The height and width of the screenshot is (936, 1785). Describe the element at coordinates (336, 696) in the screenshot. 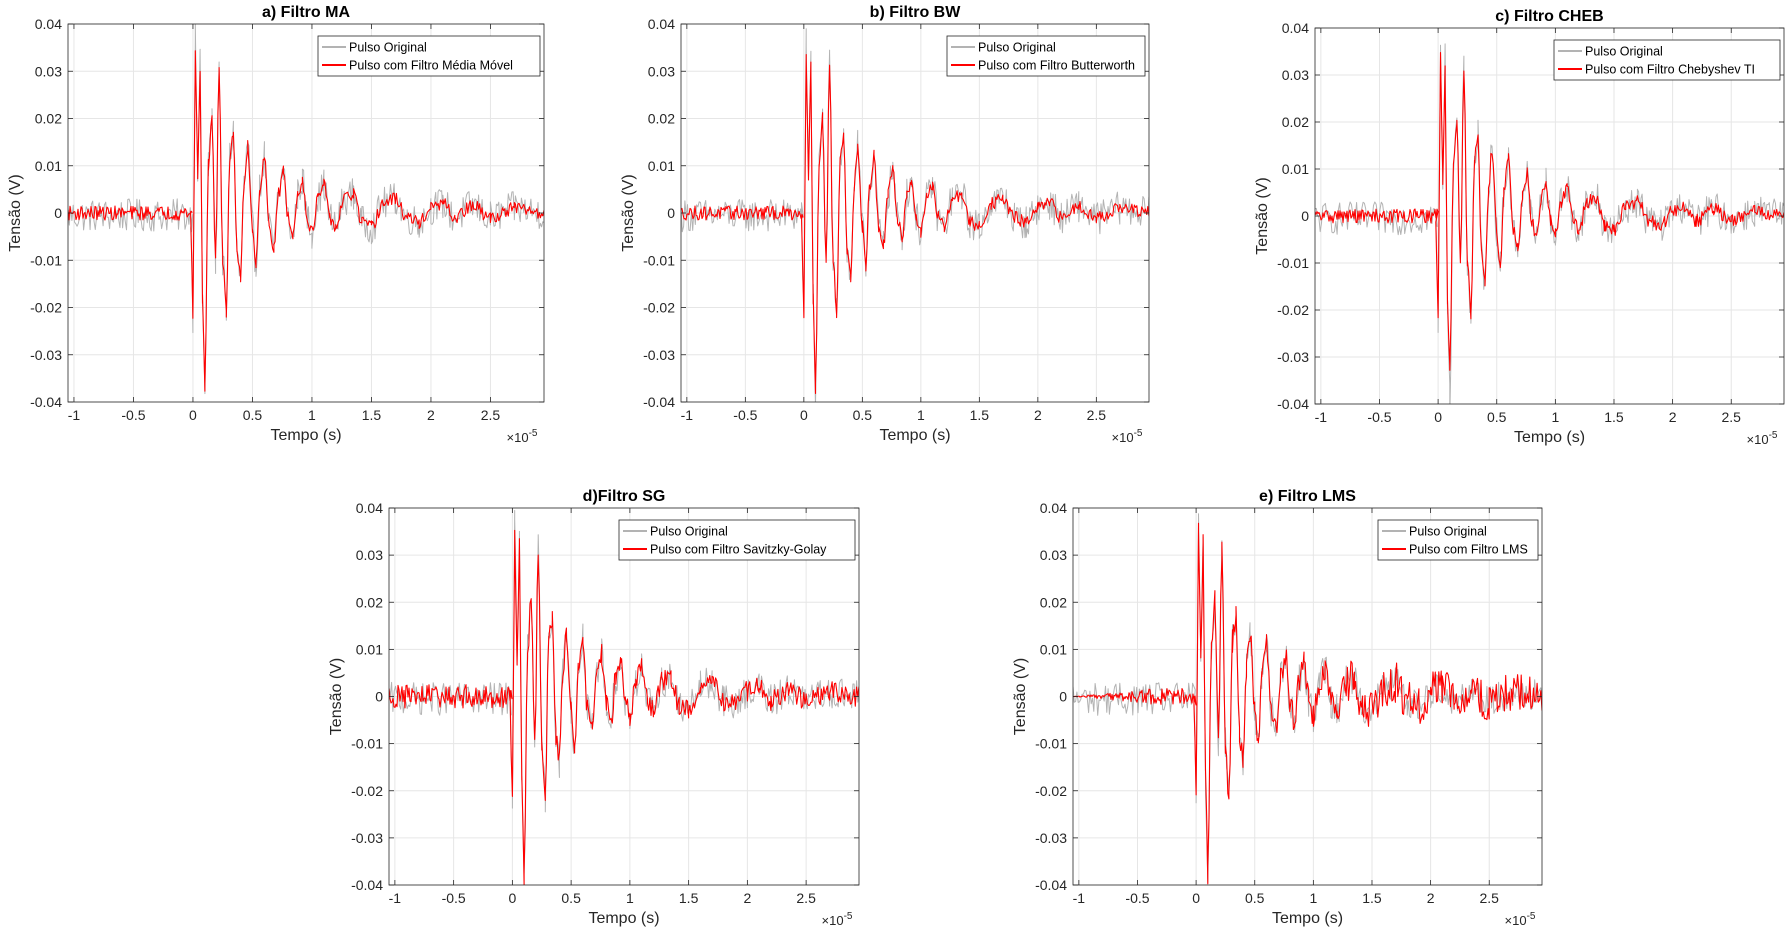

I see `y-axis-label: Tensão (V)` at that location.